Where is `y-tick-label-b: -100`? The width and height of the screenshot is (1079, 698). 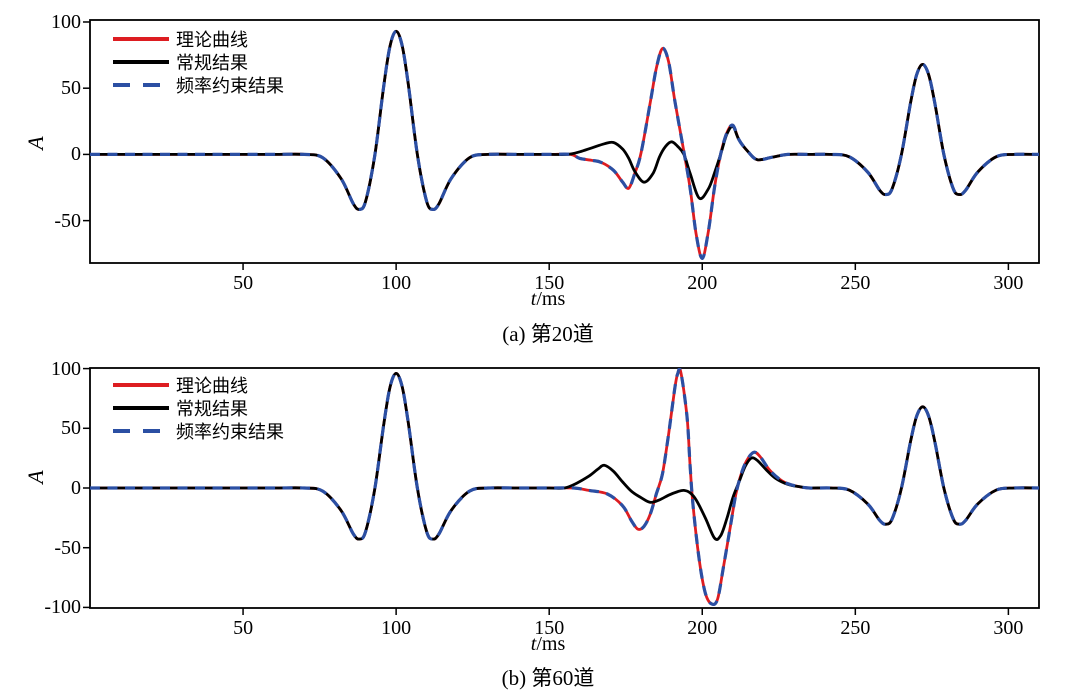 y-tick-label-b: -100 is located at coordinates (62, 607).